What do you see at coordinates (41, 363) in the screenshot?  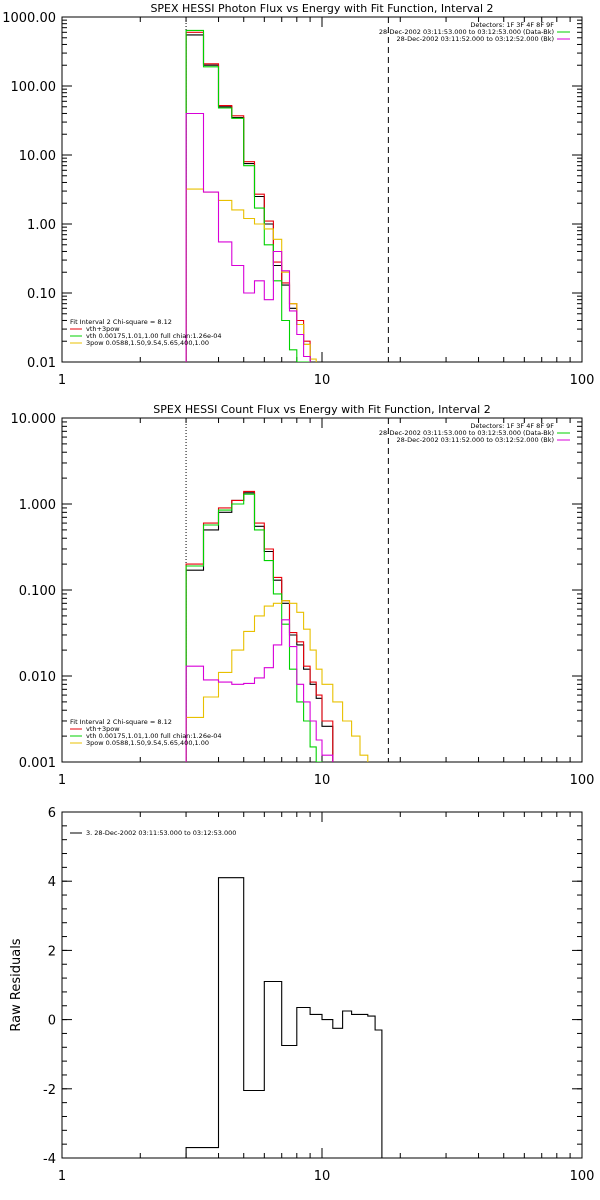 I see `y-tick-label: 0.01` at bounding box center [41, 363].